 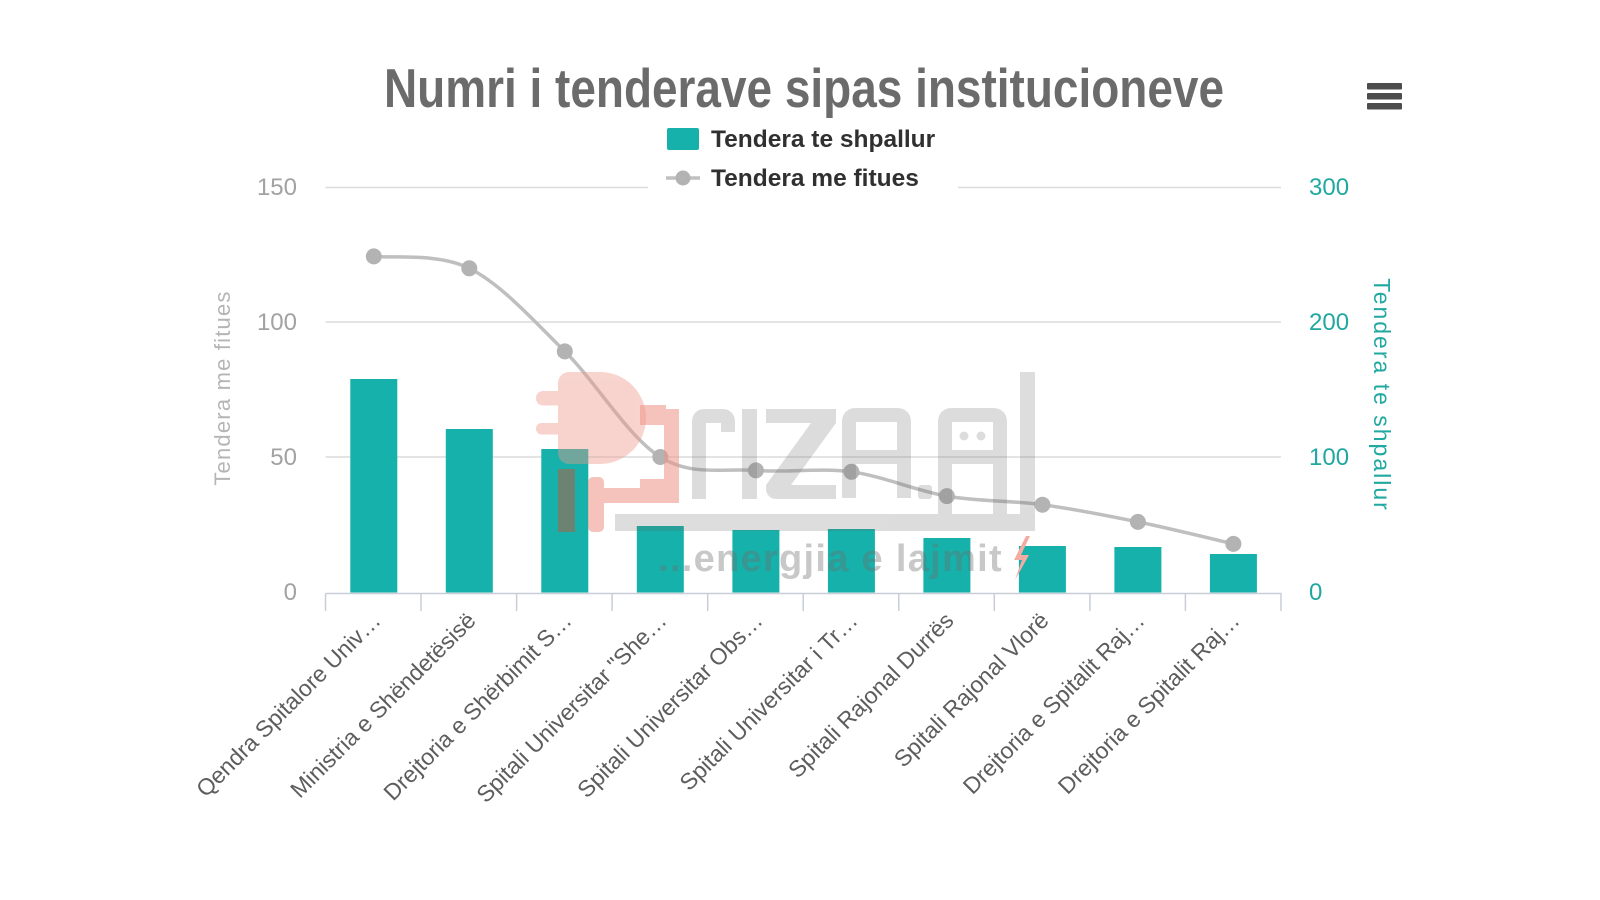 What do you see at coordinates (283, 457) in the screenshot?
I see `svg-text: 50` at bounding box center [283, 457].